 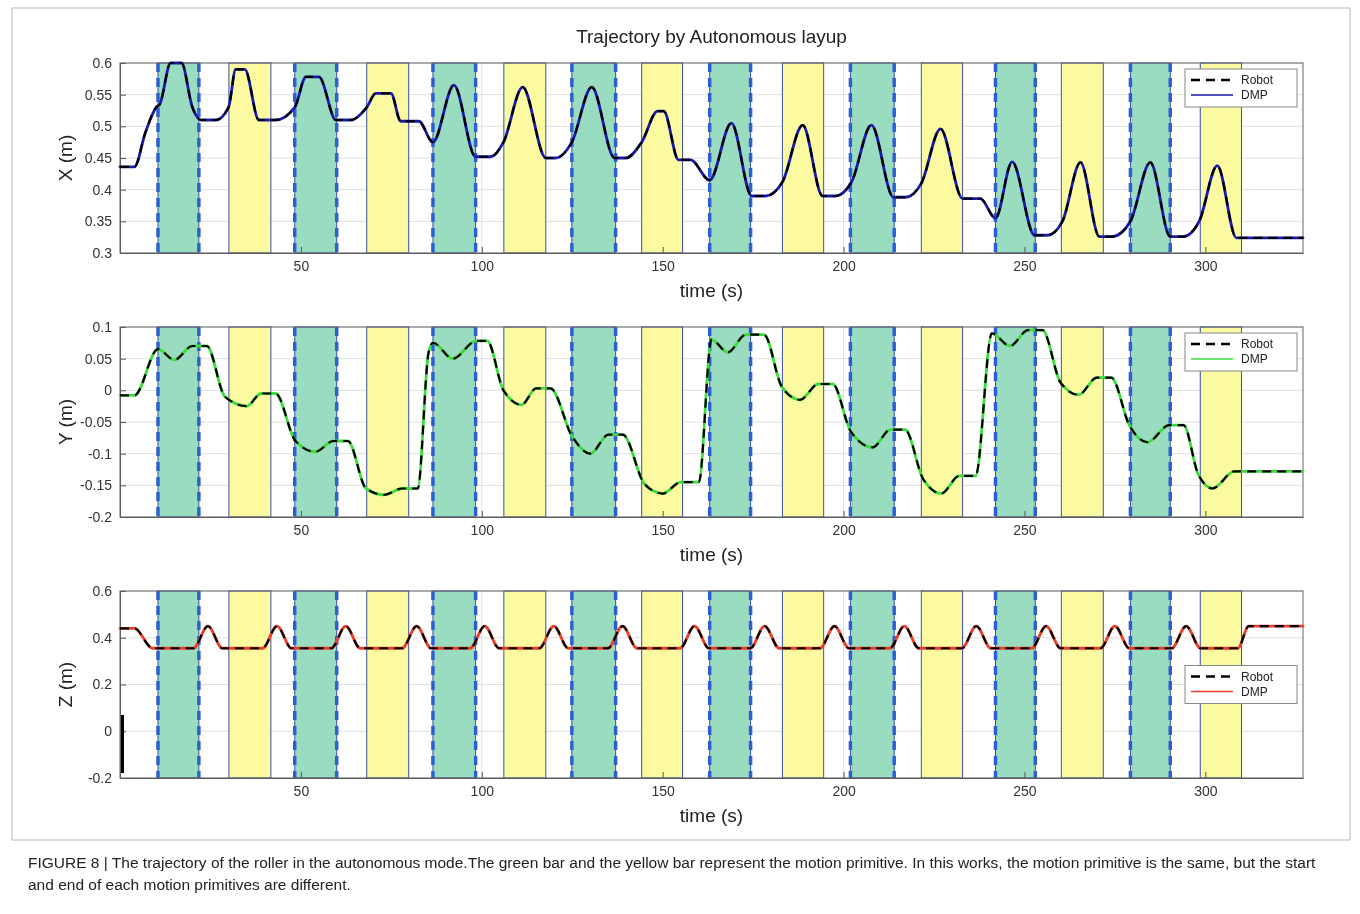 I want to click on y-tick-label: 0.05, so click(x=98, y=358).